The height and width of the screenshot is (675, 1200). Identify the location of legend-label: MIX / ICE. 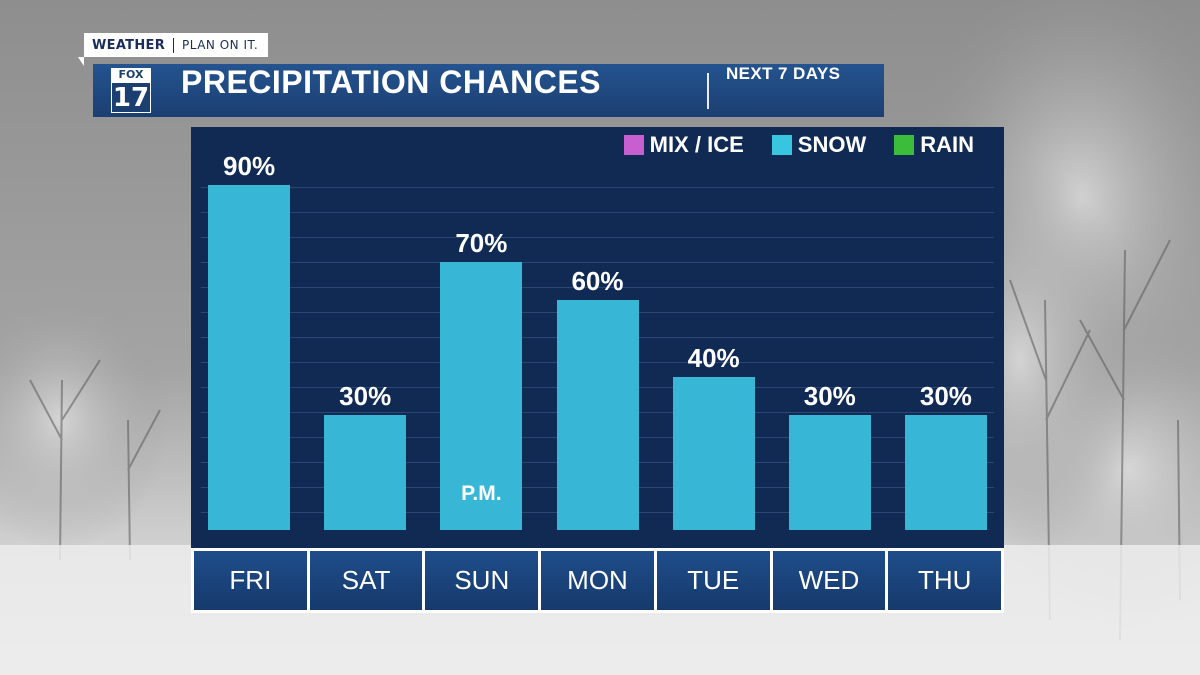
(696, 144).